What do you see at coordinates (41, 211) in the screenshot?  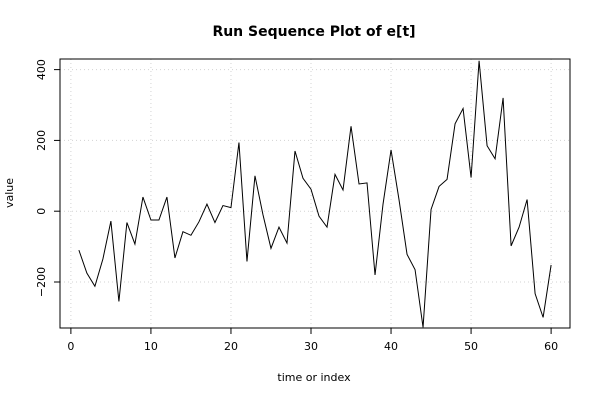 I see `y-tick-label: 0` at bounding box center [41, 211].